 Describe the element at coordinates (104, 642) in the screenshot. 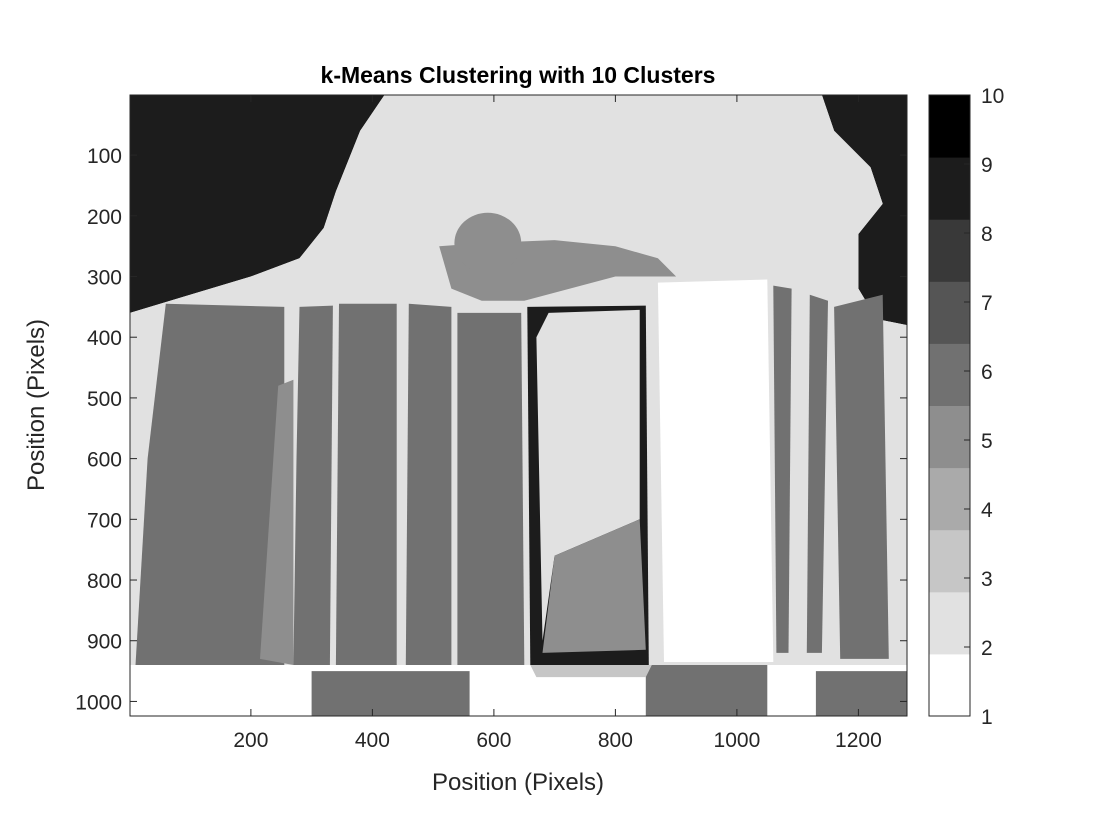

I see `y-tick-label: 900` at that location.